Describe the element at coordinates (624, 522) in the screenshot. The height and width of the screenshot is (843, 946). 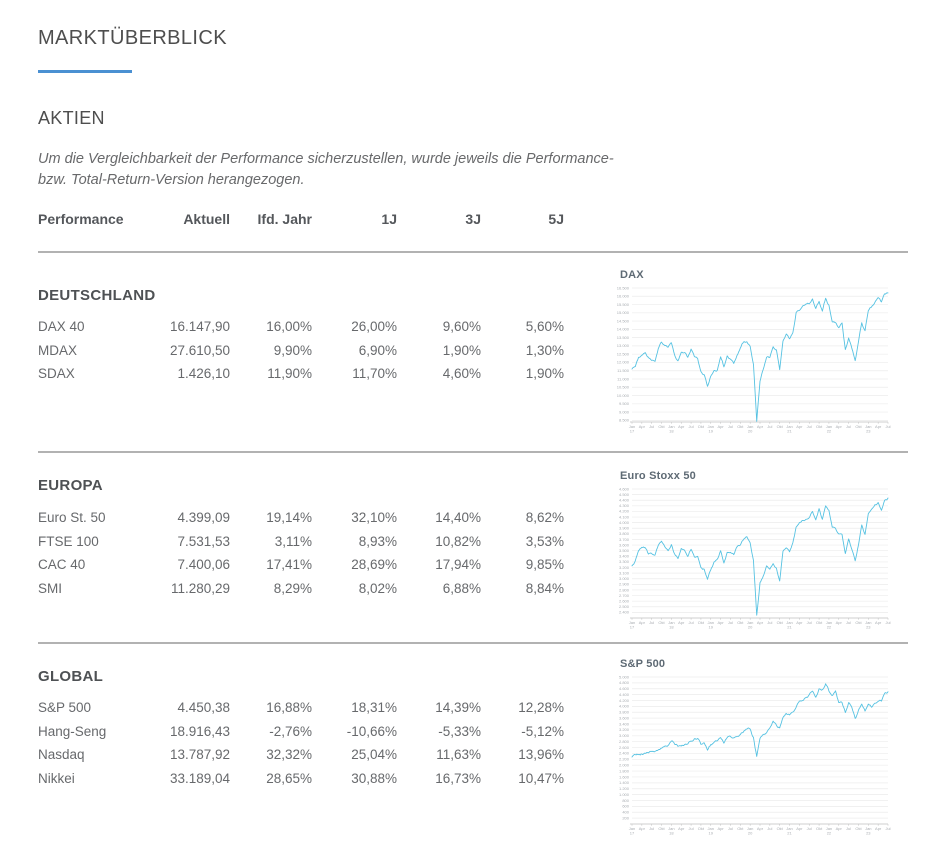
I see `y-tick-label: 4.000` at that location.